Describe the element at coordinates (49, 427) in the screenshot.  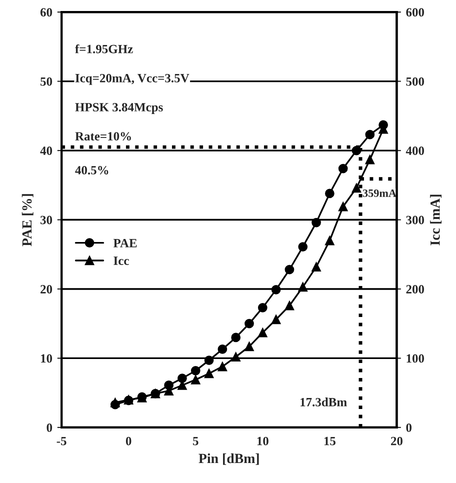
I see `y-tick-label: 0` at that location.